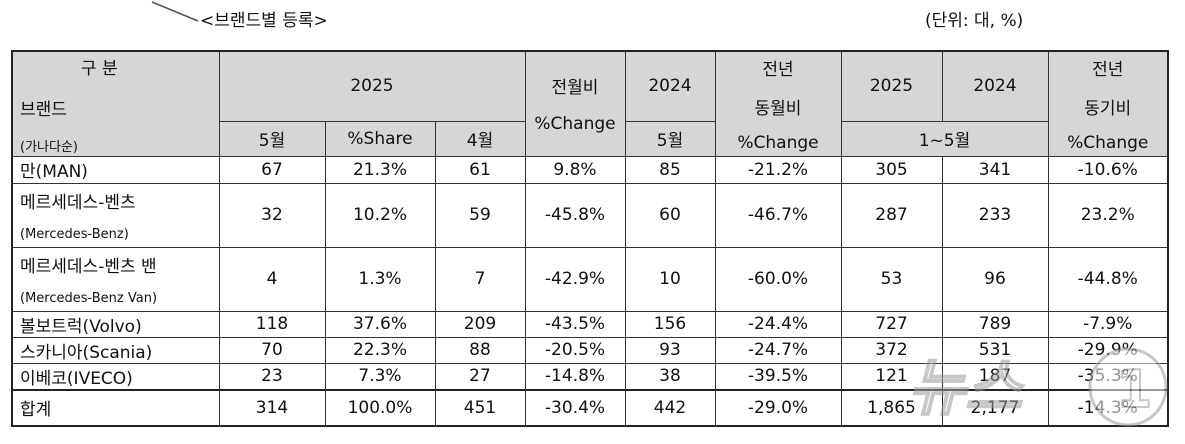  Describe the element at coordinates (380, 324) in the screenshot. I see `cell-share: 37.6%` at that location.